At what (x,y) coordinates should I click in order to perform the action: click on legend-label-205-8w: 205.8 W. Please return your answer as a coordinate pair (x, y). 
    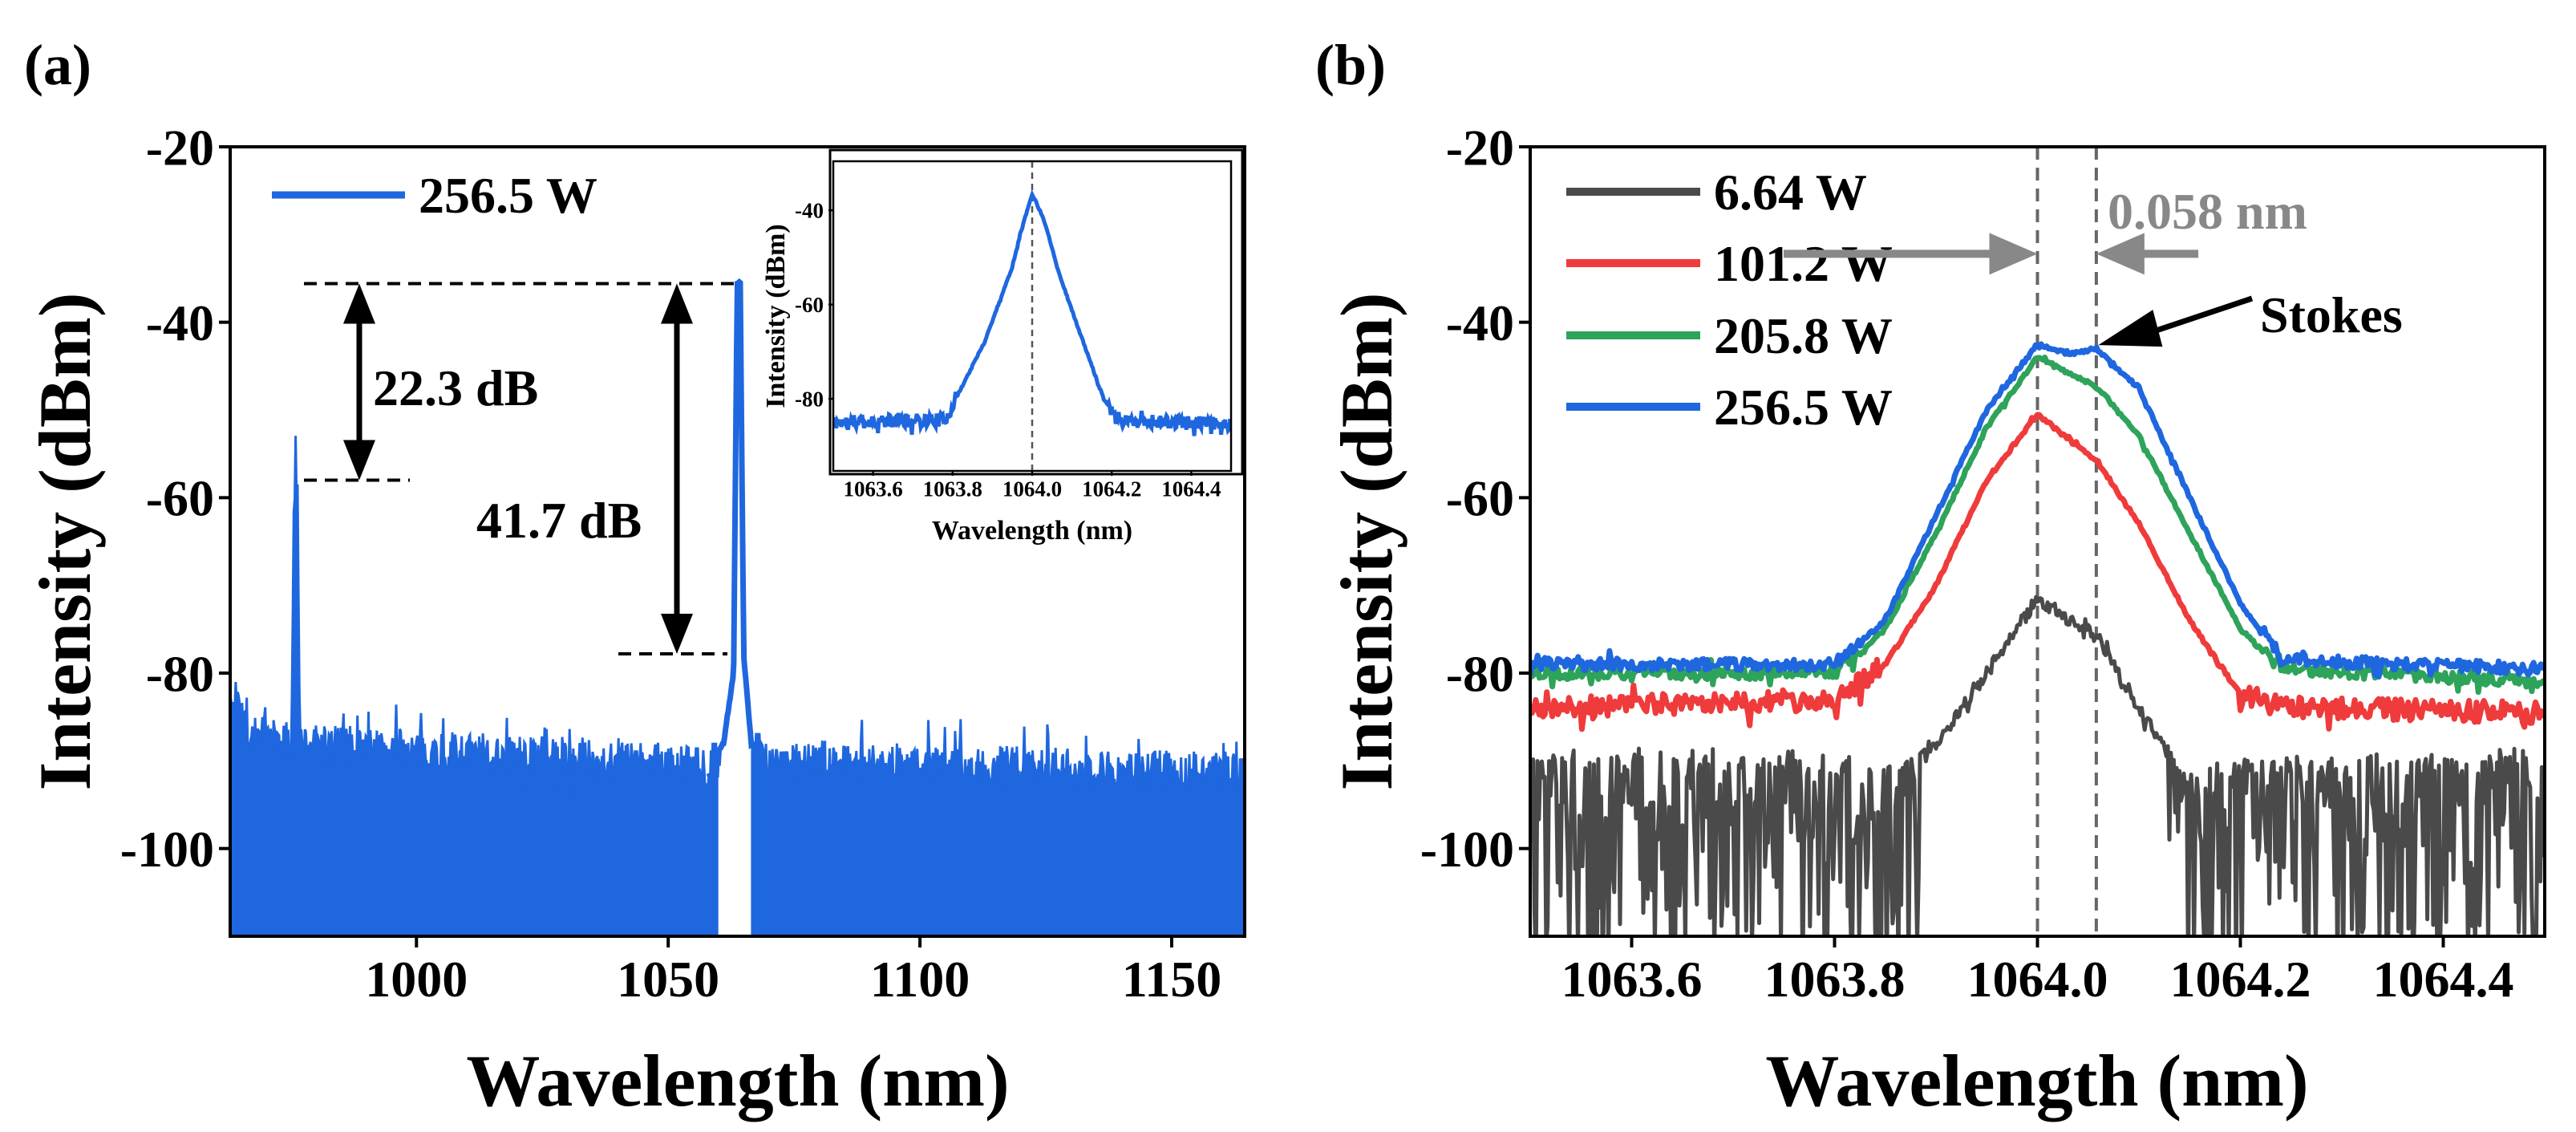
    Looking at the image, I should click on (1803, 335).